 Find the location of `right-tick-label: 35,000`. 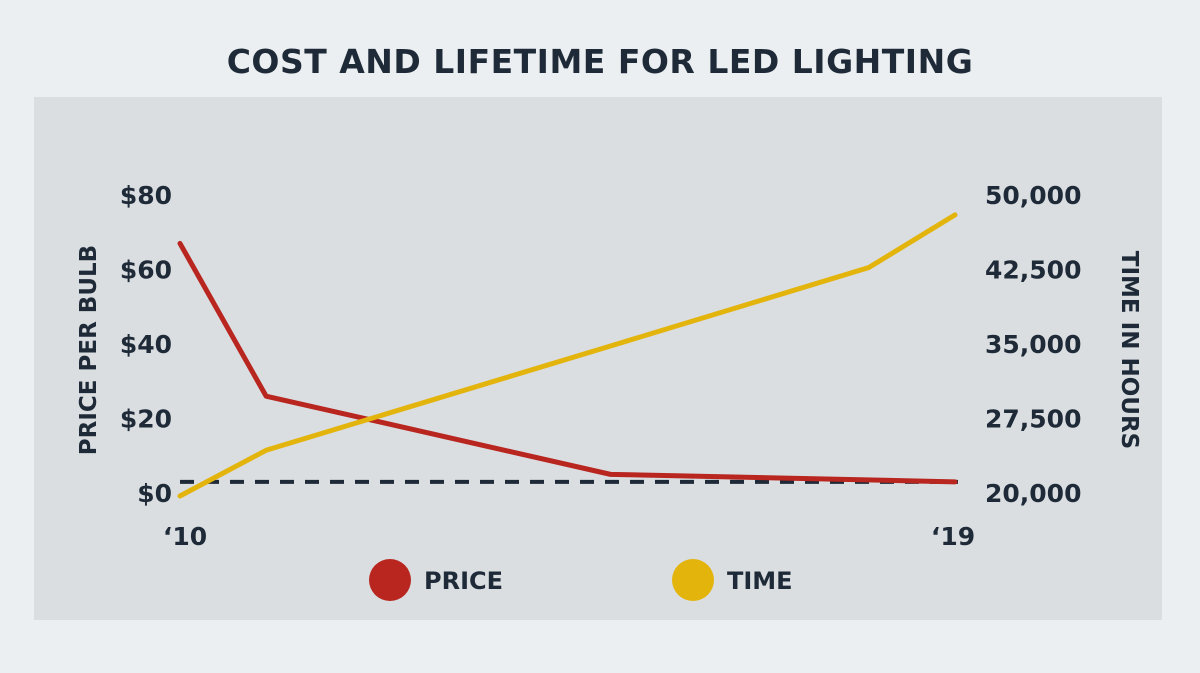

right-tick-label: 35,000 is located at coordinates (1033, 344).